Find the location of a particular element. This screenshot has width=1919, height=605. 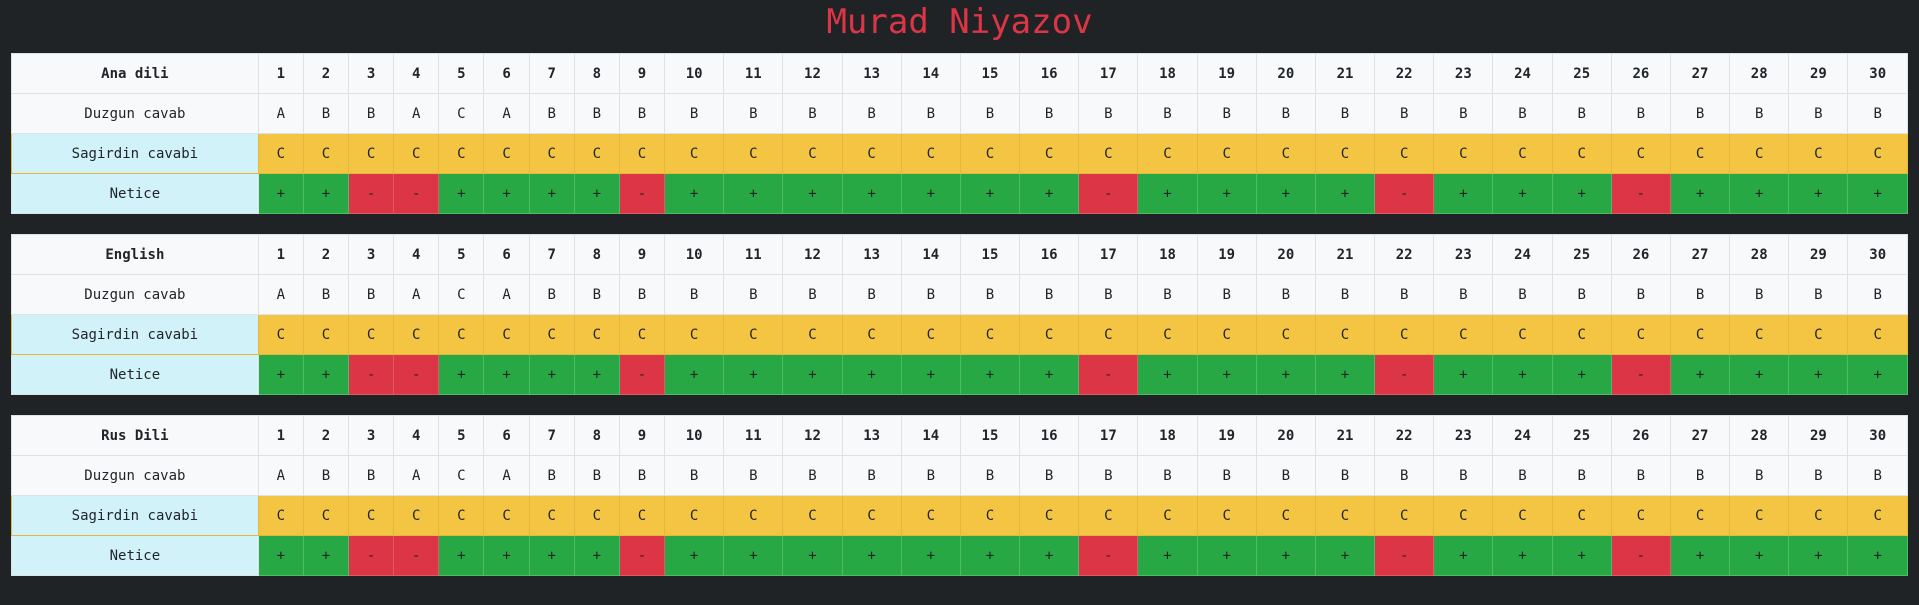

page-title: Murad Niyazov is located at coordinates (959, 22).